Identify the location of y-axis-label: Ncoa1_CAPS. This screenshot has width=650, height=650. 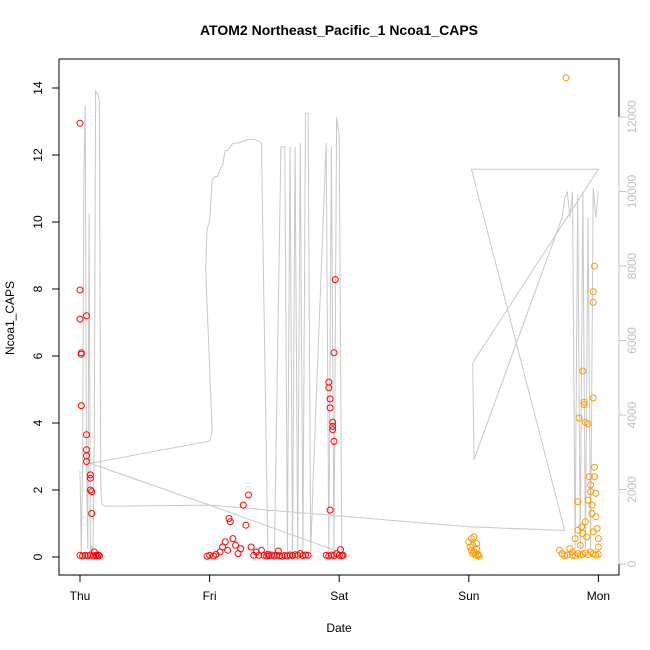
(10, 318).